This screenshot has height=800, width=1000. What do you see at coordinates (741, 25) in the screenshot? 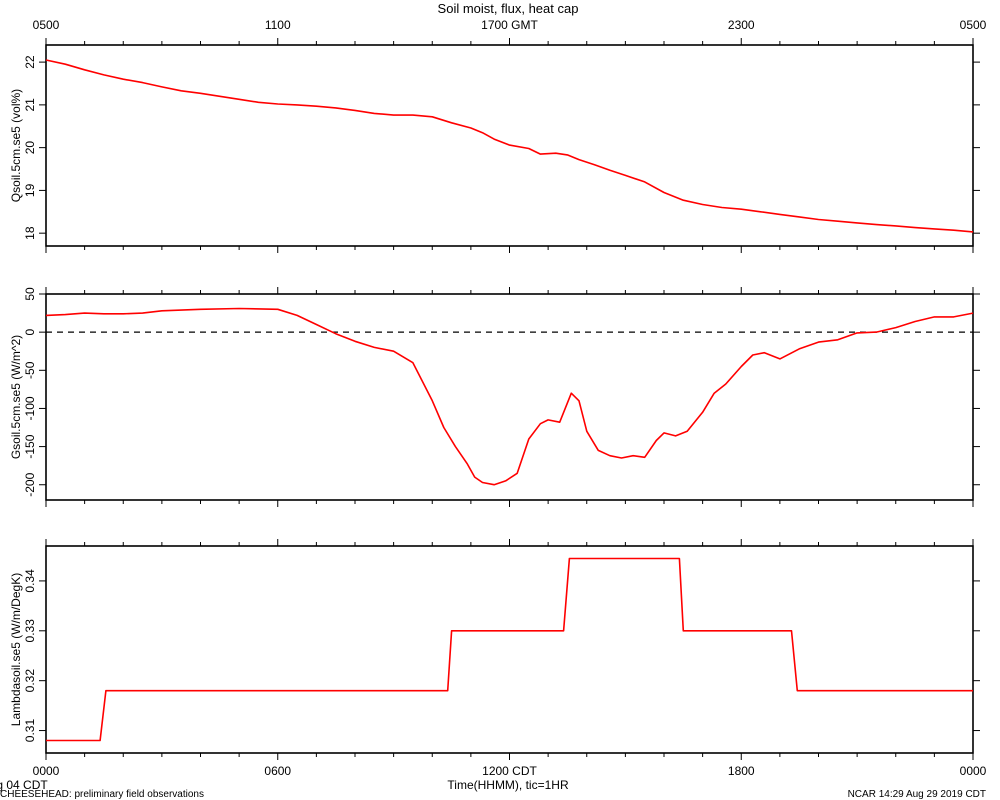
I see `top-tick-label: 2300` at bounding box center [741, 25].